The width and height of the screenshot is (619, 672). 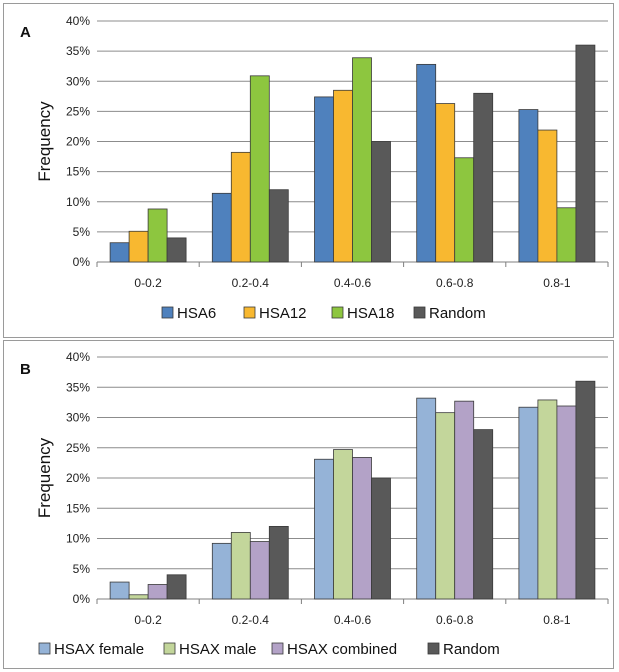 I want to click on panel-label: B, so click(x=25, y=369).